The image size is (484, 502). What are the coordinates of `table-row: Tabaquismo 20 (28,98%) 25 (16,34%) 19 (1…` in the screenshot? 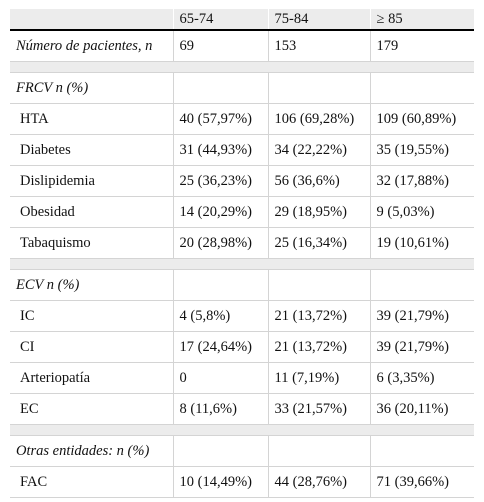 It's located at (242, 243).